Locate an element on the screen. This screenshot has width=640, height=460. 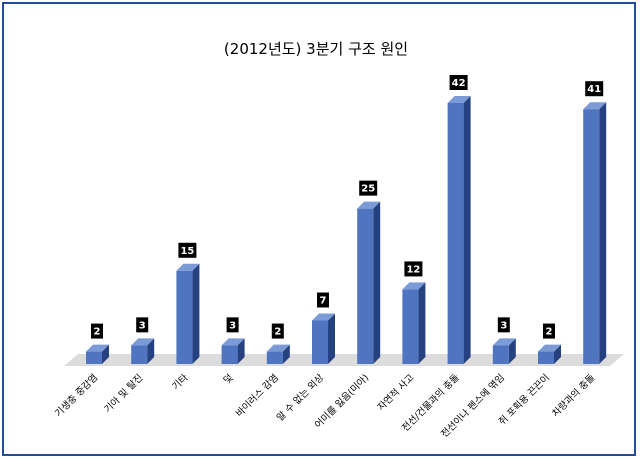
data-label: 25 is located at coordinates (368, 188).